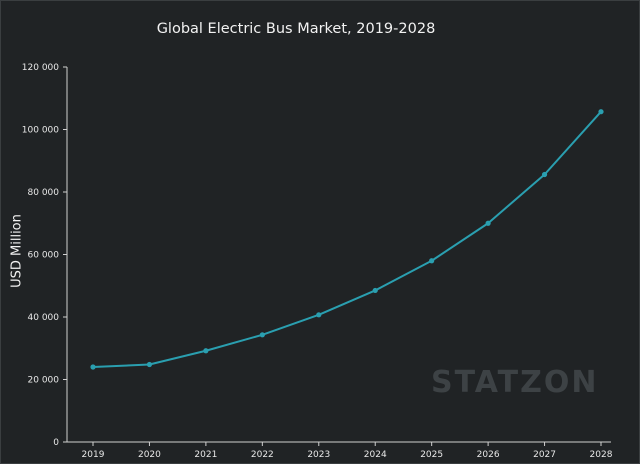 This screenshot has height=464, width=640. What do you see at coordinates (93, 455) in the screenshot?
I see `x-tick-label: 2019` at bounding box center [93, 455].